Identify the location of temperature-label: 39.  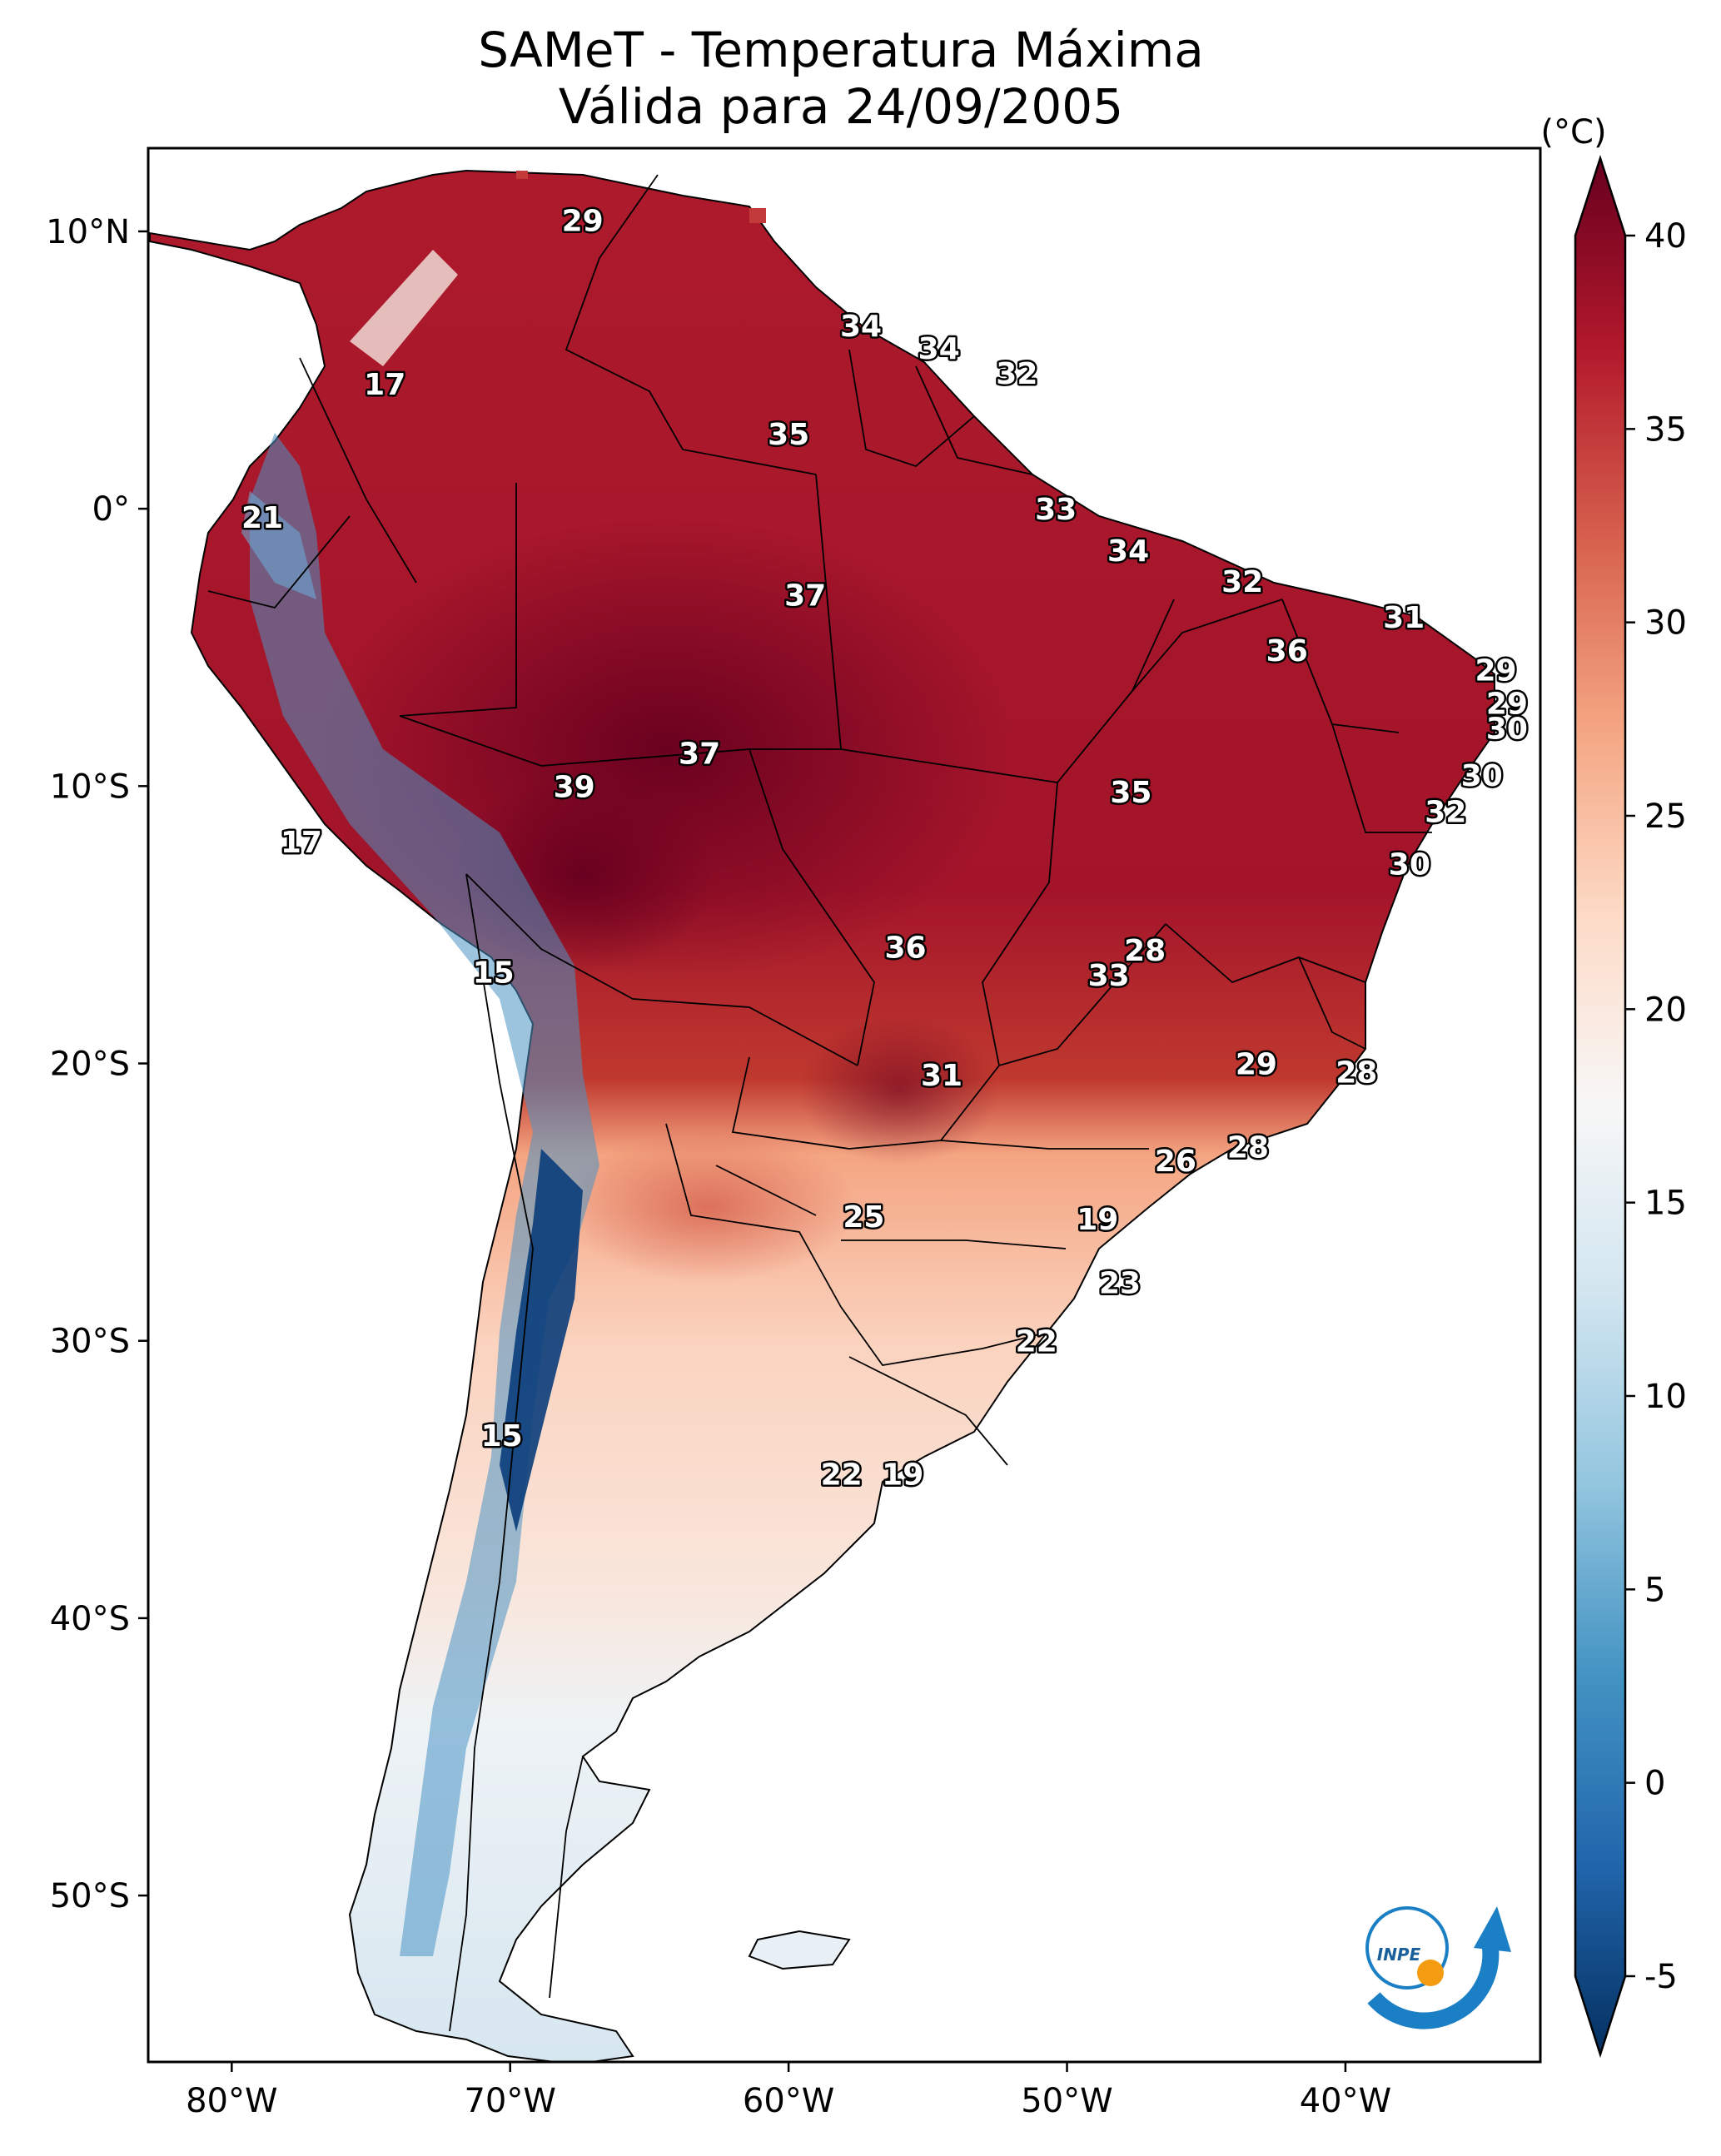
(575, 787).